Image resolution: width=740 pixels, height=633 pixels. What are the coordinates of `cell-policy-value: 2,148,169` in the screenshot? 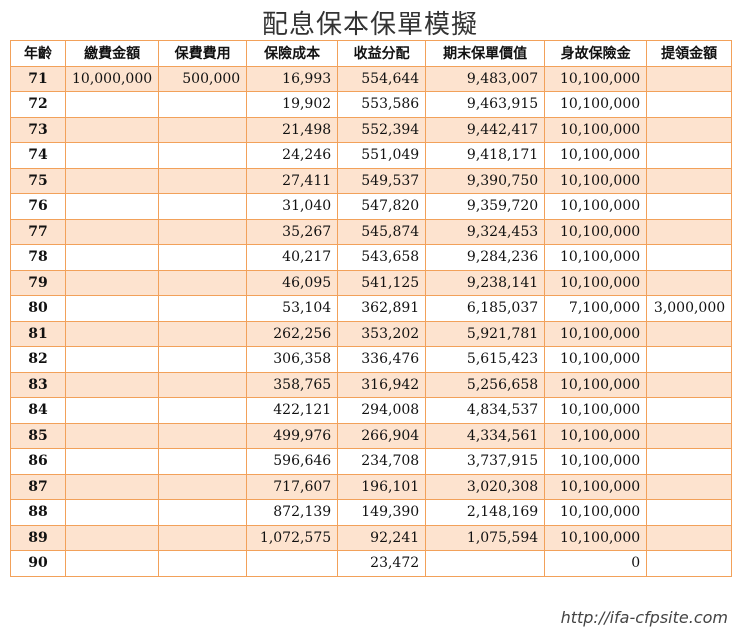 It's located at (485, 512).